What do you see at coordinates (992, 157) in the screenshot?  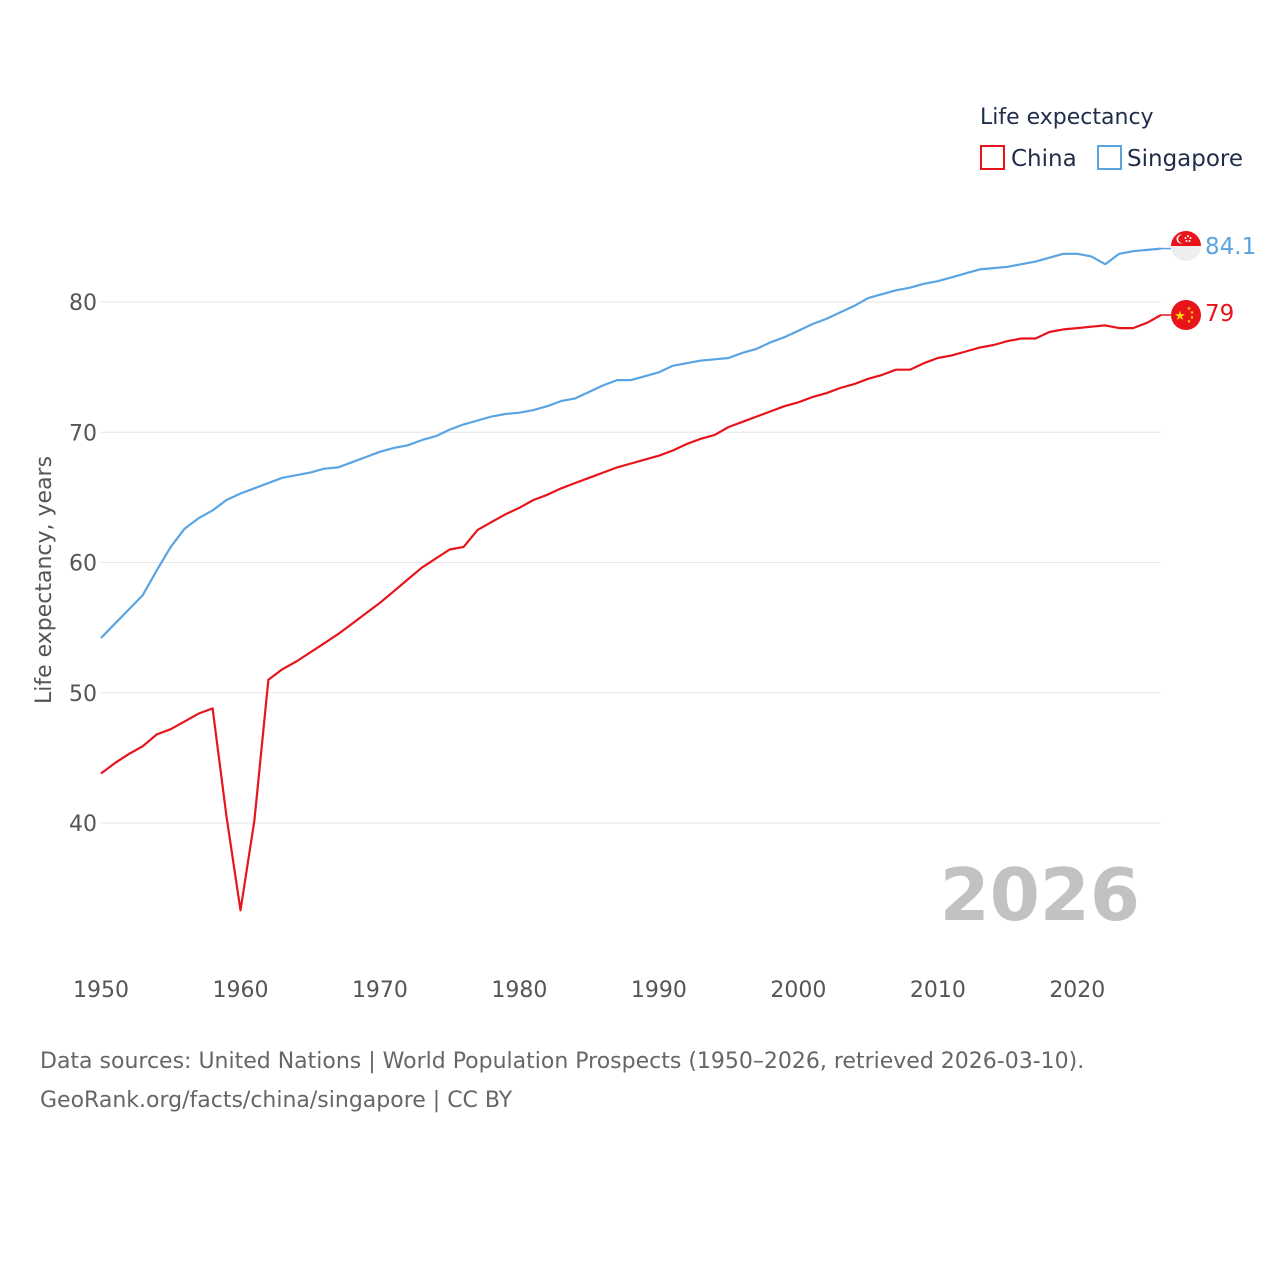 I see `legend-swatch-china` at bounding box center [992, 157].